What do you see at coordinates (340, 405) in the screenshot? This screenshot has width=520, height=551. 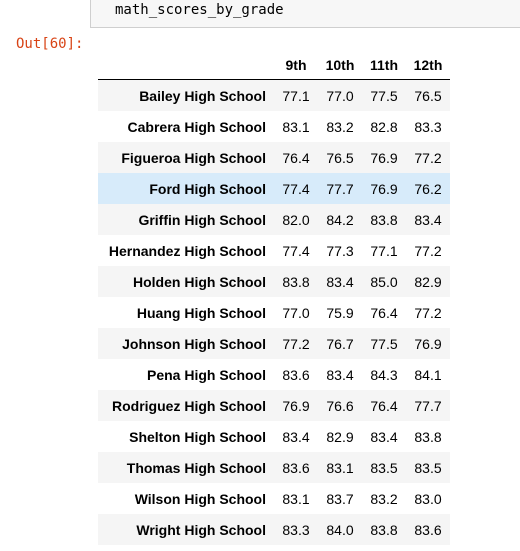 I see `table-cell: 76.6` at bounding box center [340, 405].